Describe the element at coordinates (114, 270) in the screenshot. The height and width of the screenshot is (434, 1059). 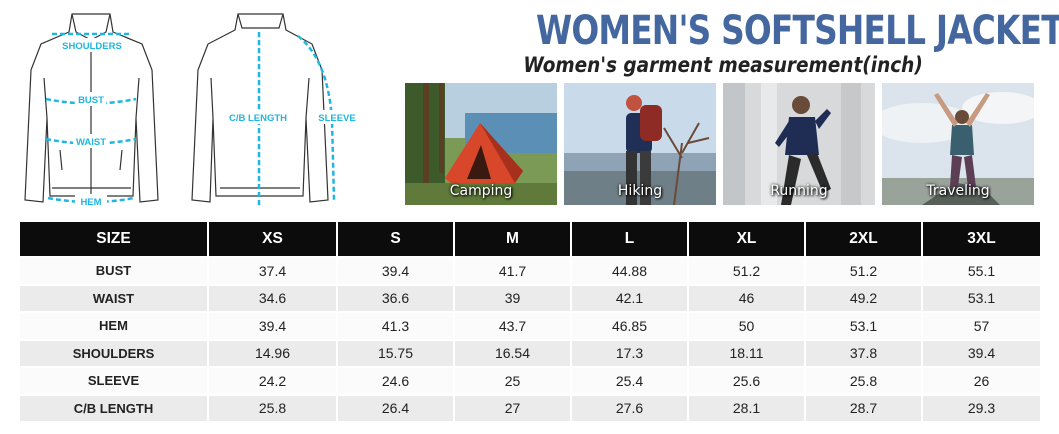
I see `row-label: BUST` at that location.